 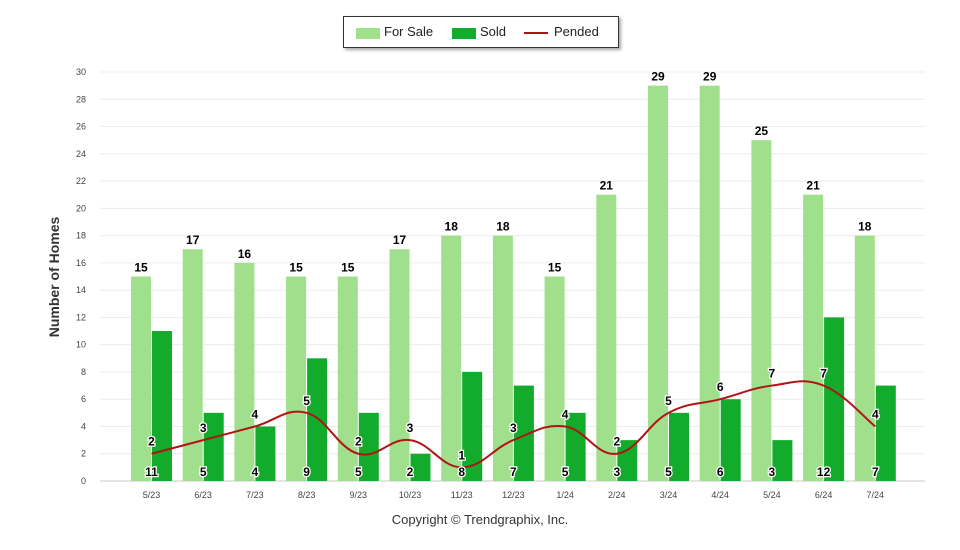 I want to click on bar-for-sale-6/24, so click(x=813, y=337).